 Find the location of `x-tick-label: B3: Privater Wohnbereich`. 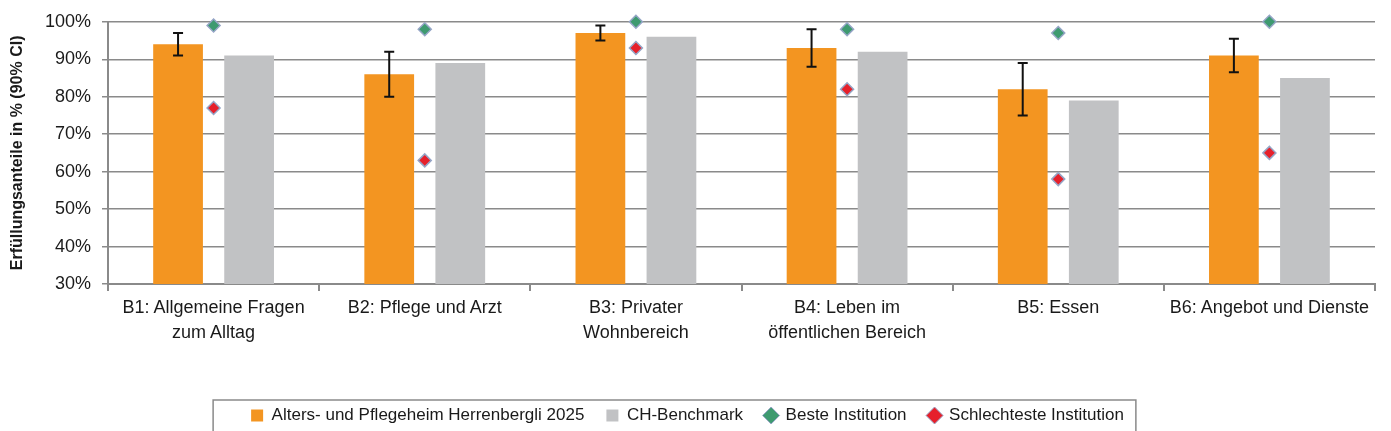

x-tick-label: B3: Privater Wohnbereich is located at coordinates (636, 320).